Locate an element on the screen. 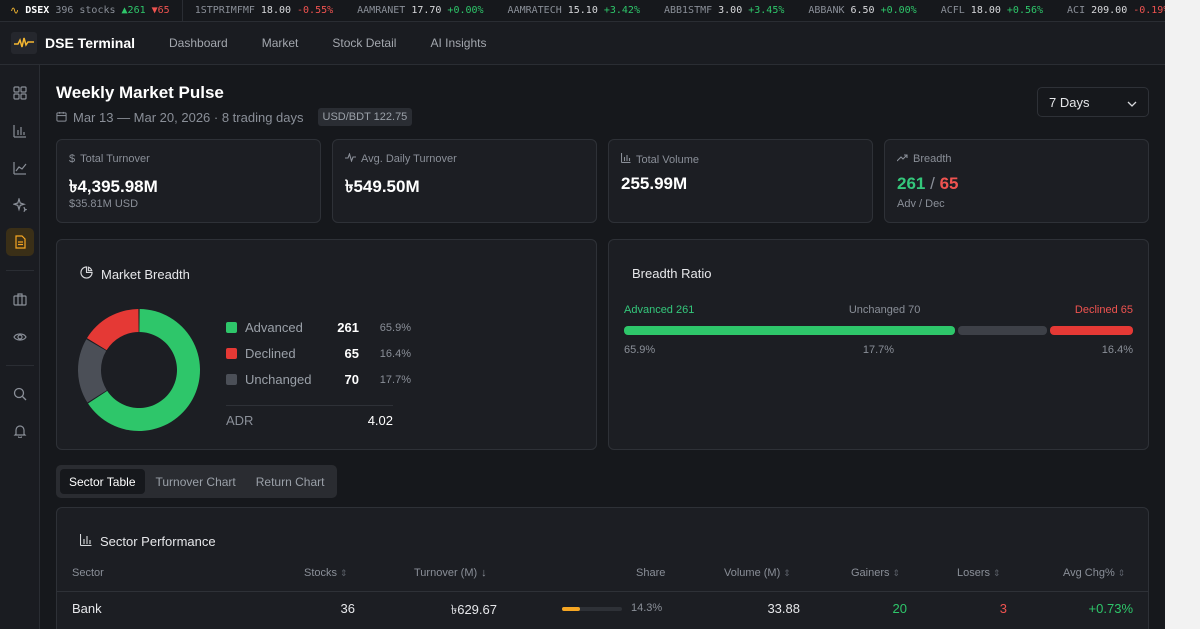 The image size is (1200, 629). col-volume: Volume (M) ⇕ is located at coordinates (757, 573).